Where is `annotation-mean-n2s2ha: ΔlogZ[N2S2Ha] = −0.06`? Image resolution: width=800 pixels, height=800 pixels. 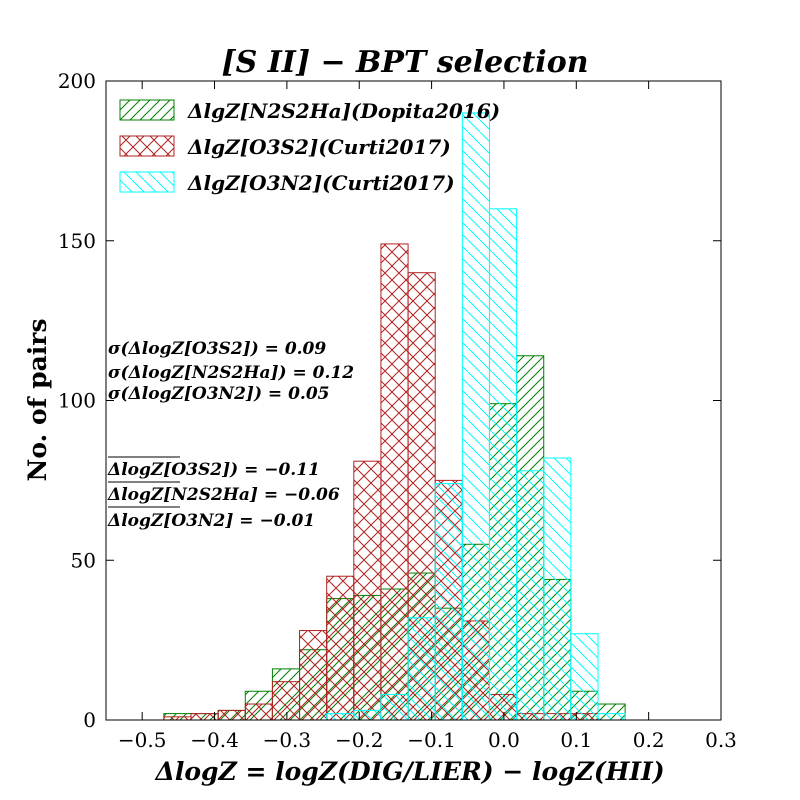 annotation-mean-n2s2ha: ΔlogZ[N2S2Ha] = −0.06 is located at coordinates (223, 495).